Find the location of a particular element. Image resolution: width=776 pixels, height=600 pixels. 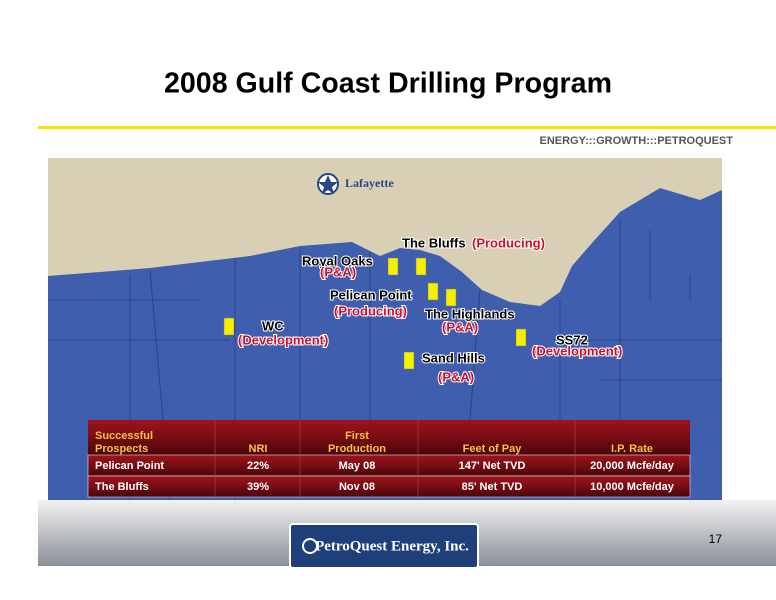

table-cell: Nov 08 is located at coordinates (357, 487).